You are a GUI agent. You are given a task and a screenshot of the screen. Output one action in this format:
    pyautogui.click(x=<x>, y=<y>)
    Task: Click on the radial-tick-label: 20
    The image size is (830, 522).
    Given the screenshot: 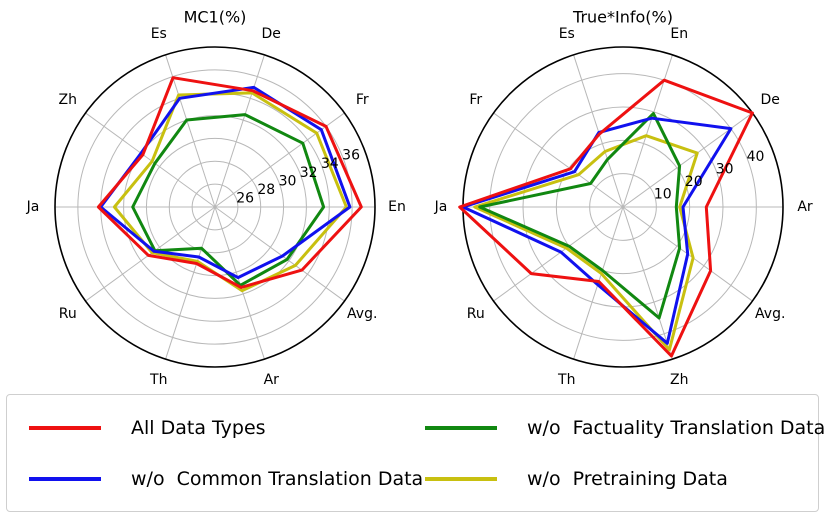 What is the action you would take?
    pyautogui.click(x=694, y=182)
    